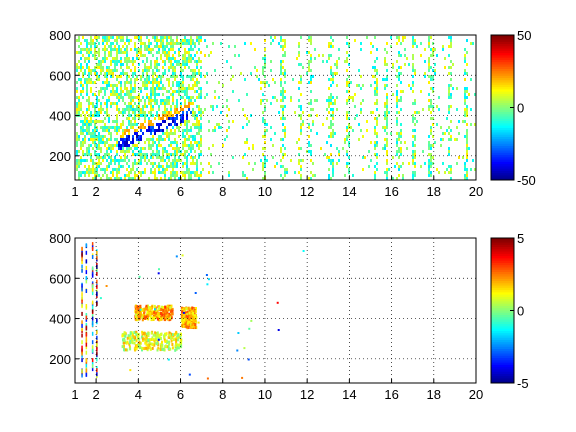 Image resolution: width=576 pixels, height=432 pixels. What do you see at coordinates (502, 138) in the screenshot?
I see `top-colorbar-segment` at bounding box center [502, 138].